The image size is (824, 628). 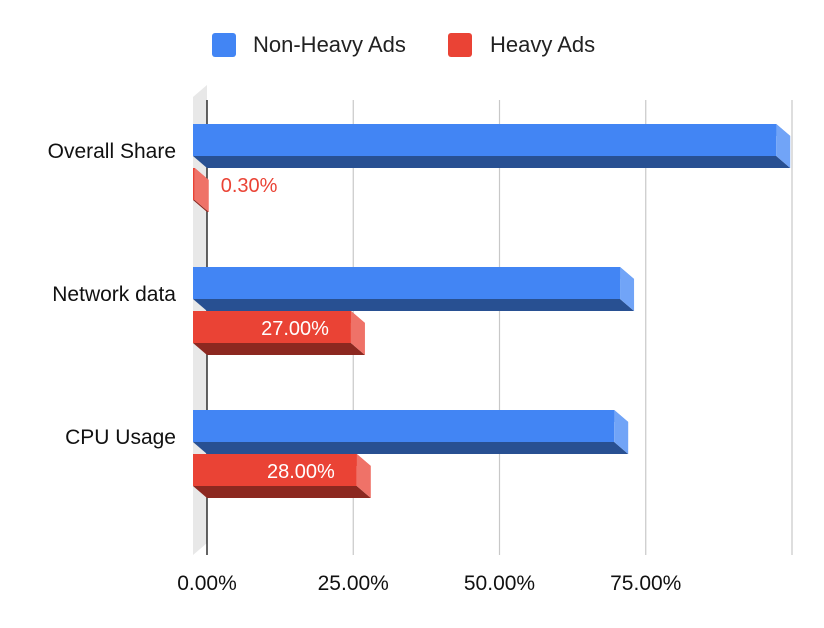 What do you see at coordinates (120, 437) in the screenshot?
I see `category-label-3: CPU Usage` at bounding box center [120, 437].